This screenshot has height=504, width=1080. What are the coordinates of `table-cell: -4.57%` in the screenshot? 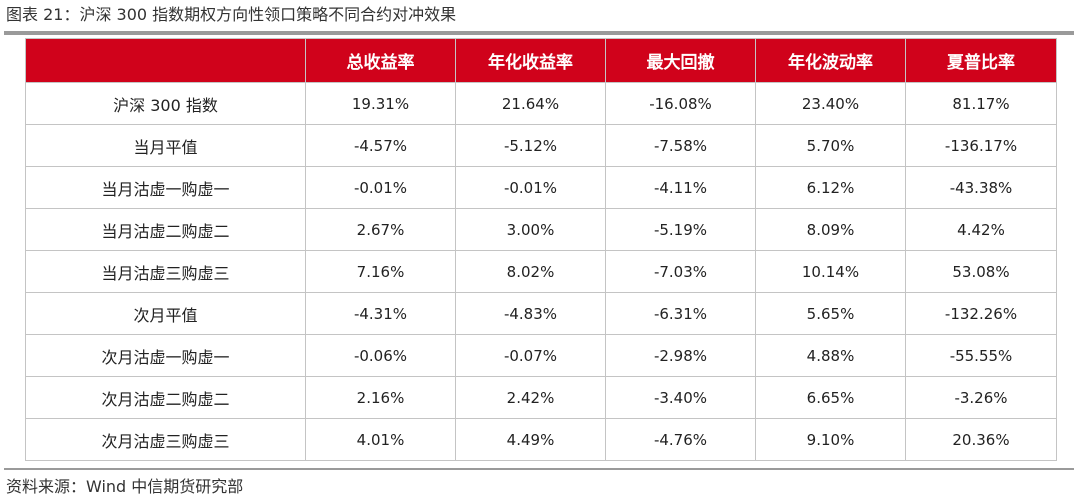 It's located at (380, 145).